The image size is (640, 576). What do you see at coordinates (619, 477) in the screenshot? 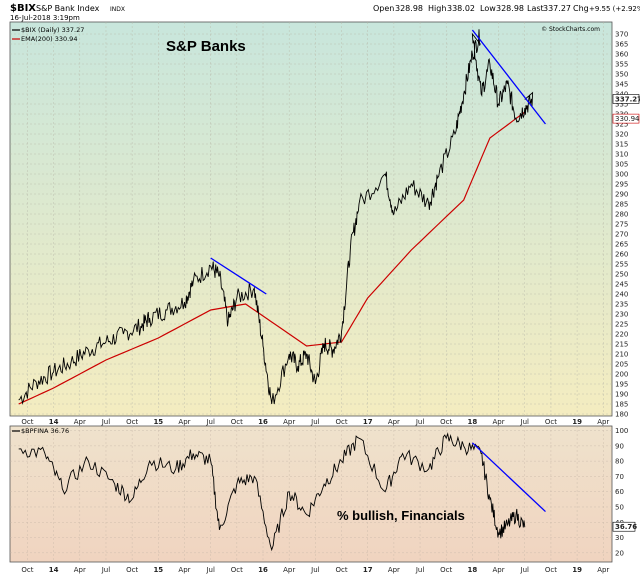
I see `breadth-y-tick-label: 70` at bounding box center [619, 477].